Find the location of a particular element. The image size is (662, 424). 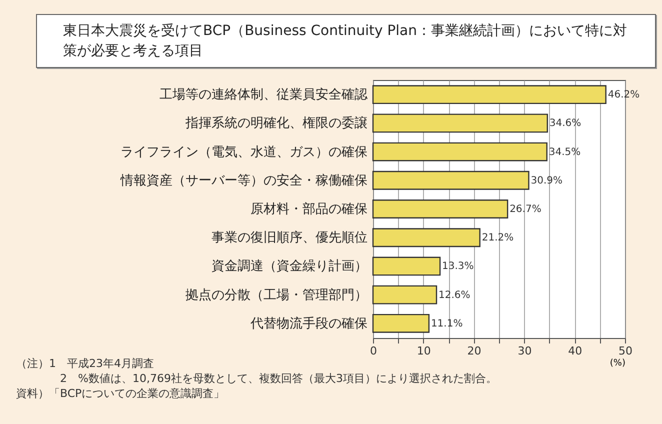

y-tick-label: 拠点の分散（工場・管理部門） is located at coordinates (277, 295).